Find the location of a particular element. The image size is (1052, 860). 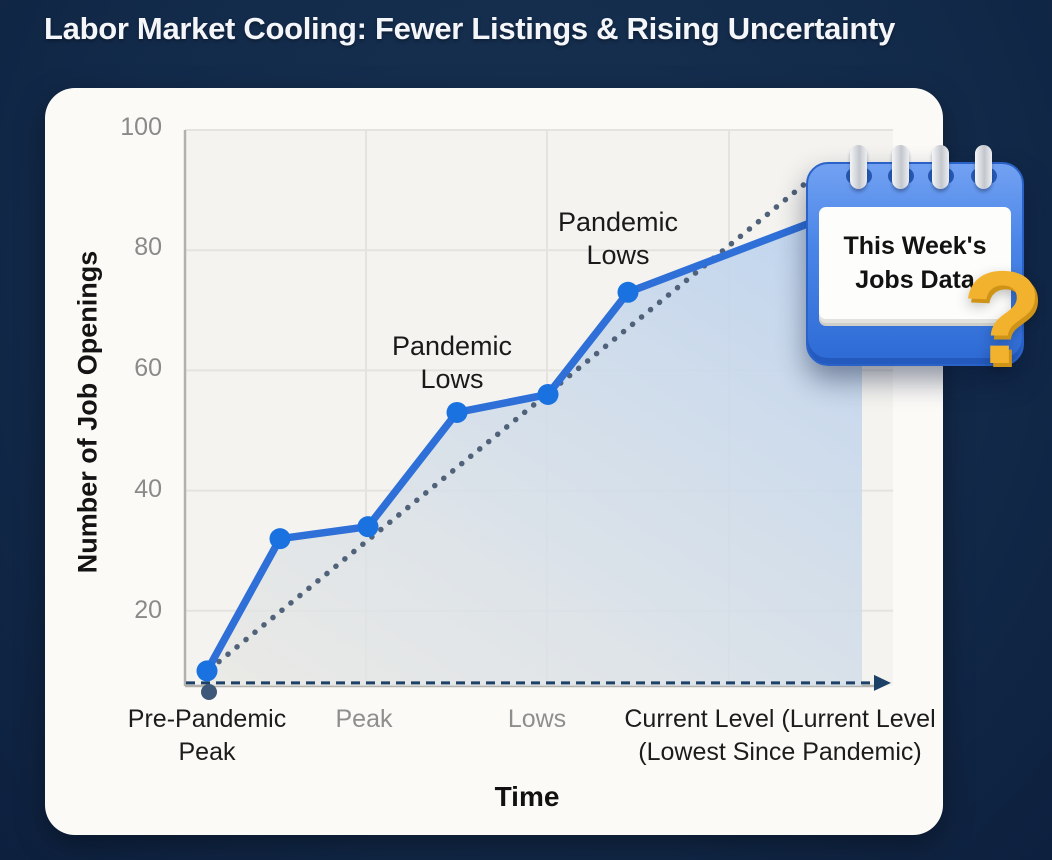

y-tick-60: 60 is located at coordinates (148, 368).